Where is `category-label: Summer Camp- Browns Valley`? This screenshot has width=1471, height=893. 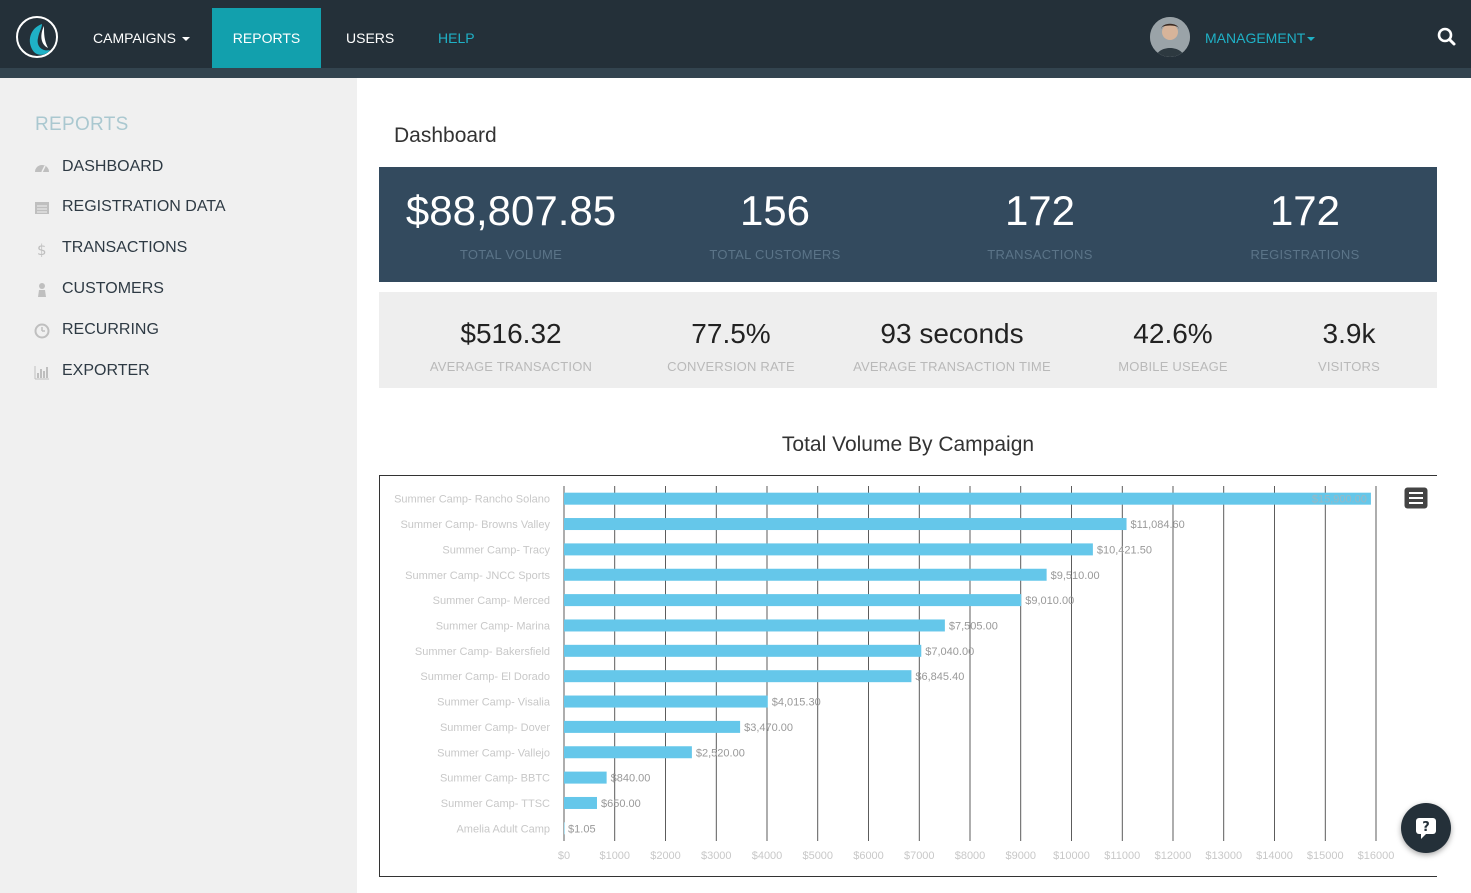
category-label: Summer Camp- Browns Valley is located at coordinates (475, 525).